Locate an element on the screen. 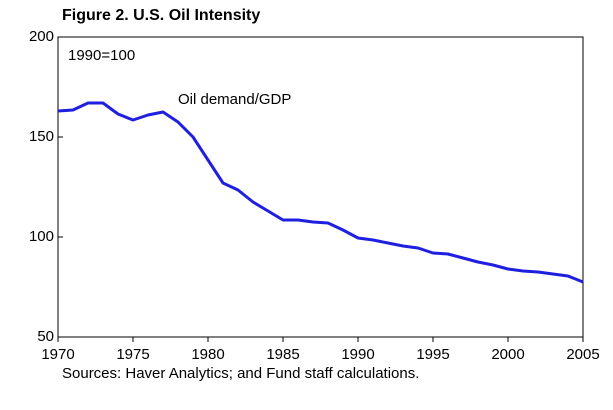  x-tick-label: 1995 is located at coordinates (432, 354).